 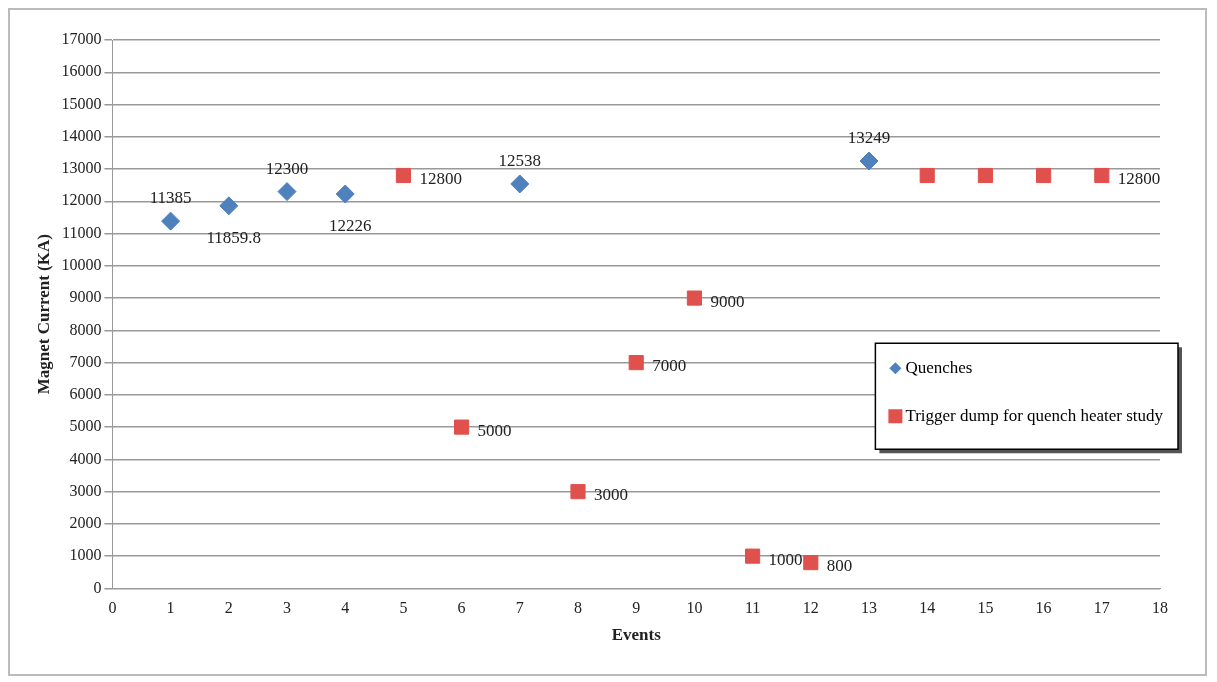 I want to click on x-tick-label: 14, so click(x=927, y=608).